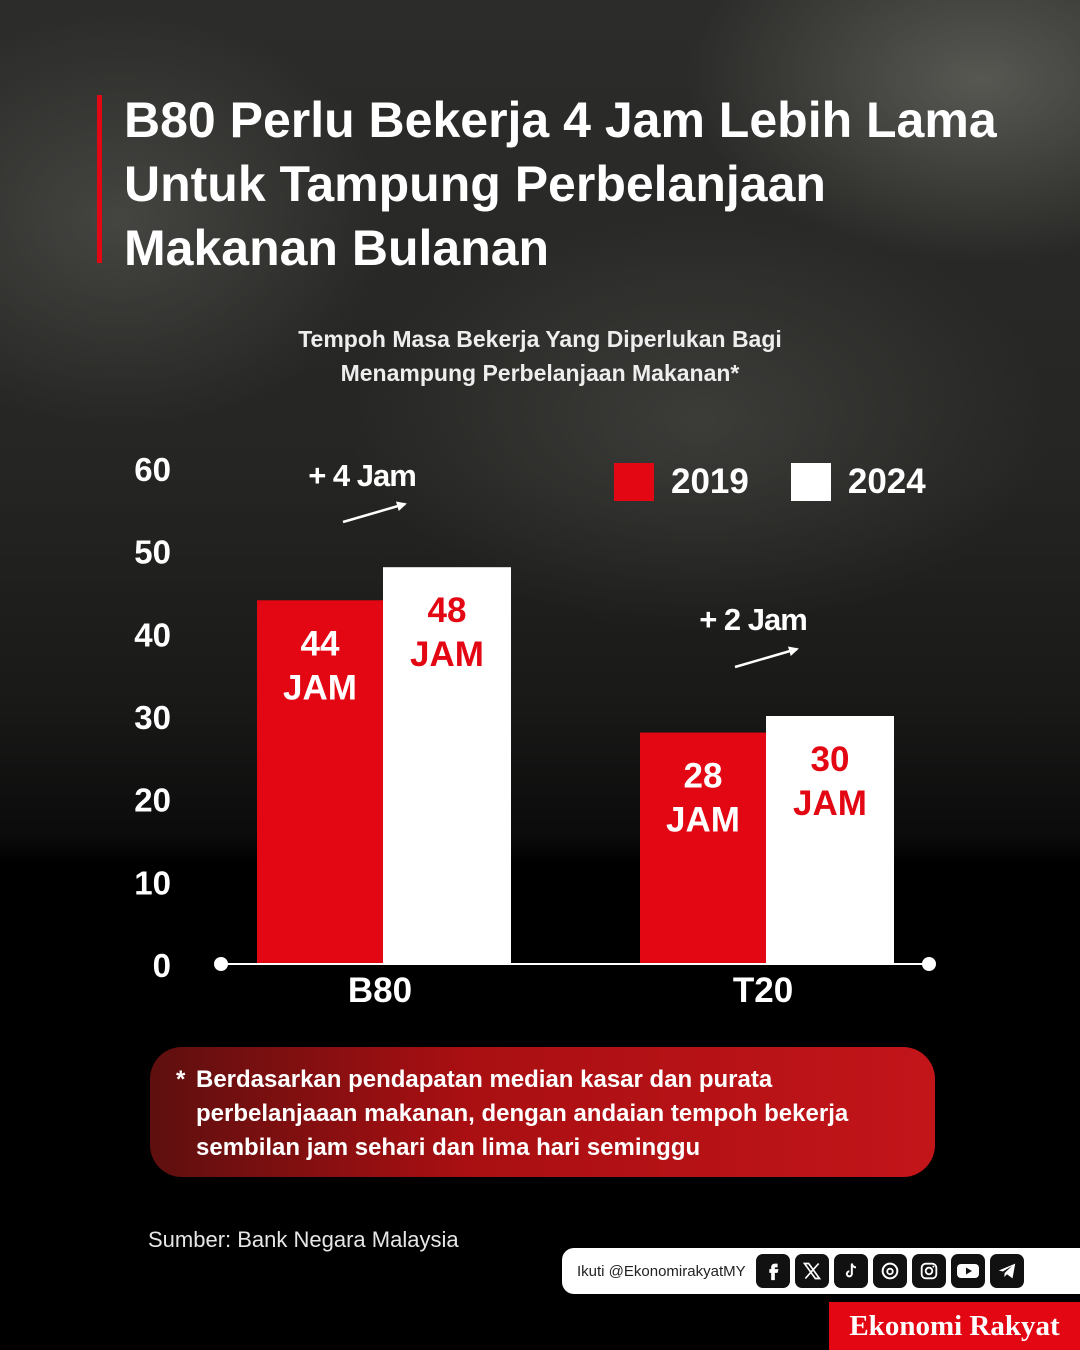 The width and height of the screenshot is (1080, 1350). What do you see at coordinates (181, 1079) in the screenshot?
I see `footnote-marker: *` at bounding box center [181, 1079].